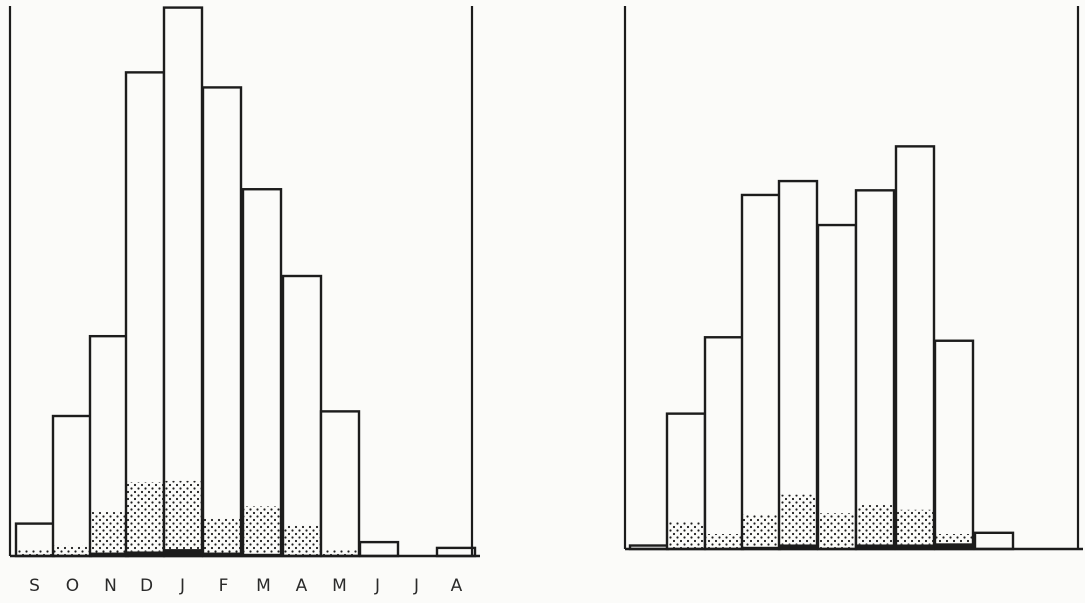 This screenshot has height=603, width=1085. I want to click on chart-1-tick-label-4: D, so click(147, 586).